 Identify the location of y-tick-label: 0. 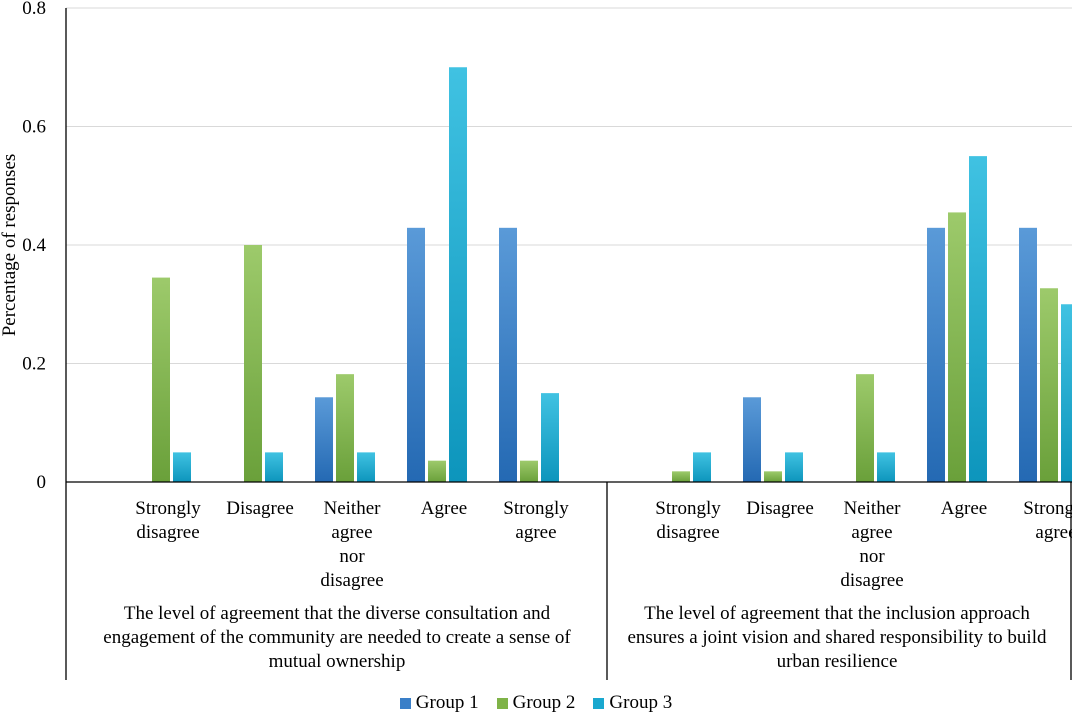
(42, 482).